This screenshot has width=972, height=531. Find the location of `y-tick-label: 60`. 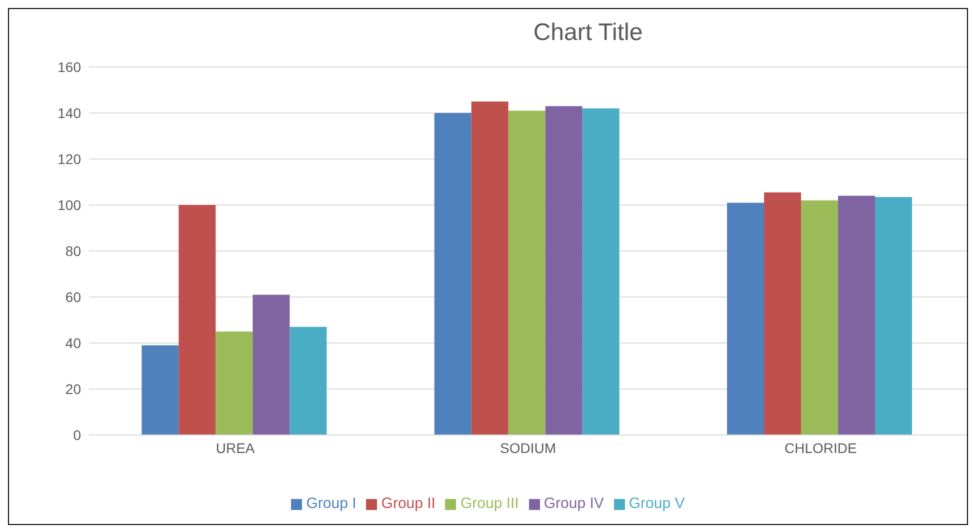

y-tick-label: 60 is located at coordinates (73, 296).